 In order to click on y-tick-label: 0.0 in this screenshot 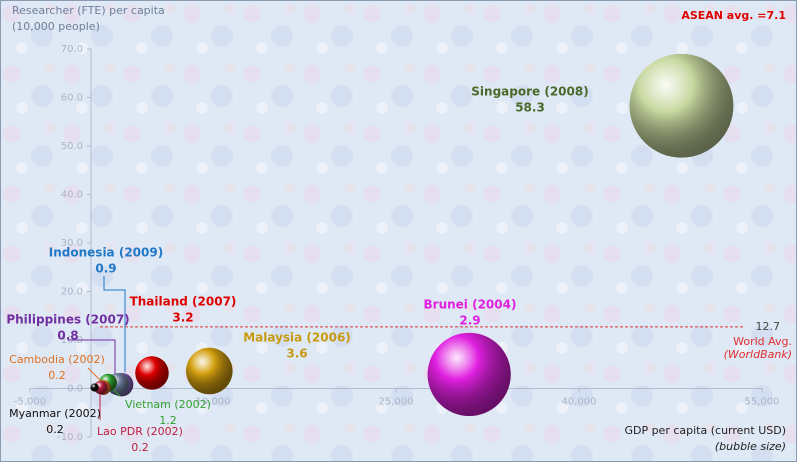, I will do `click(75, 389)`.